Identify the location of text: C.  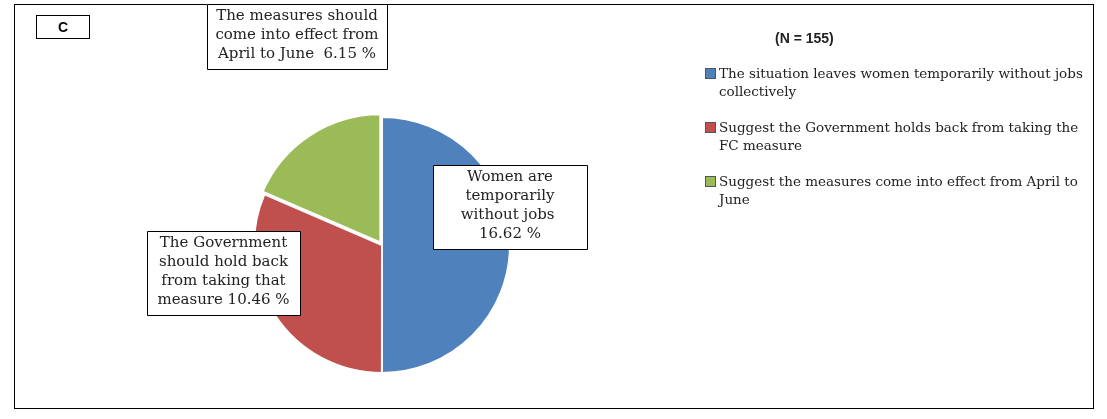
(63, 27).